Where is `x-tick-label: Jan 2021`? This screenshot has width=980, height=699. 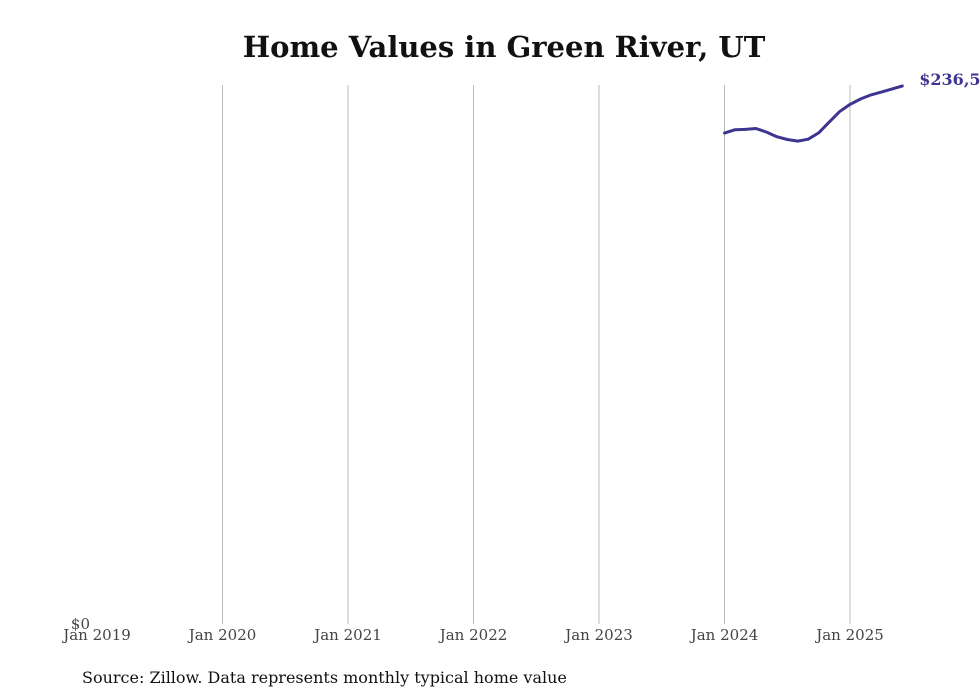
x-tick-label: Jan 2021 is located at coordinates (347, 635).